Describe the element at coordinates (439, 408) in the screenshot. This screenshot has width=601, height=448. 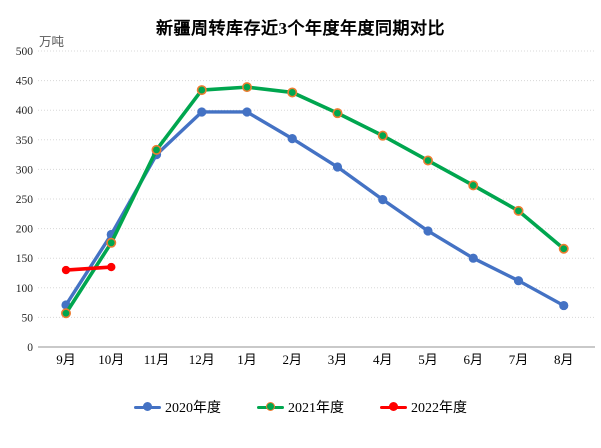
I see `legend-label-2022: 2022年度` at that location.